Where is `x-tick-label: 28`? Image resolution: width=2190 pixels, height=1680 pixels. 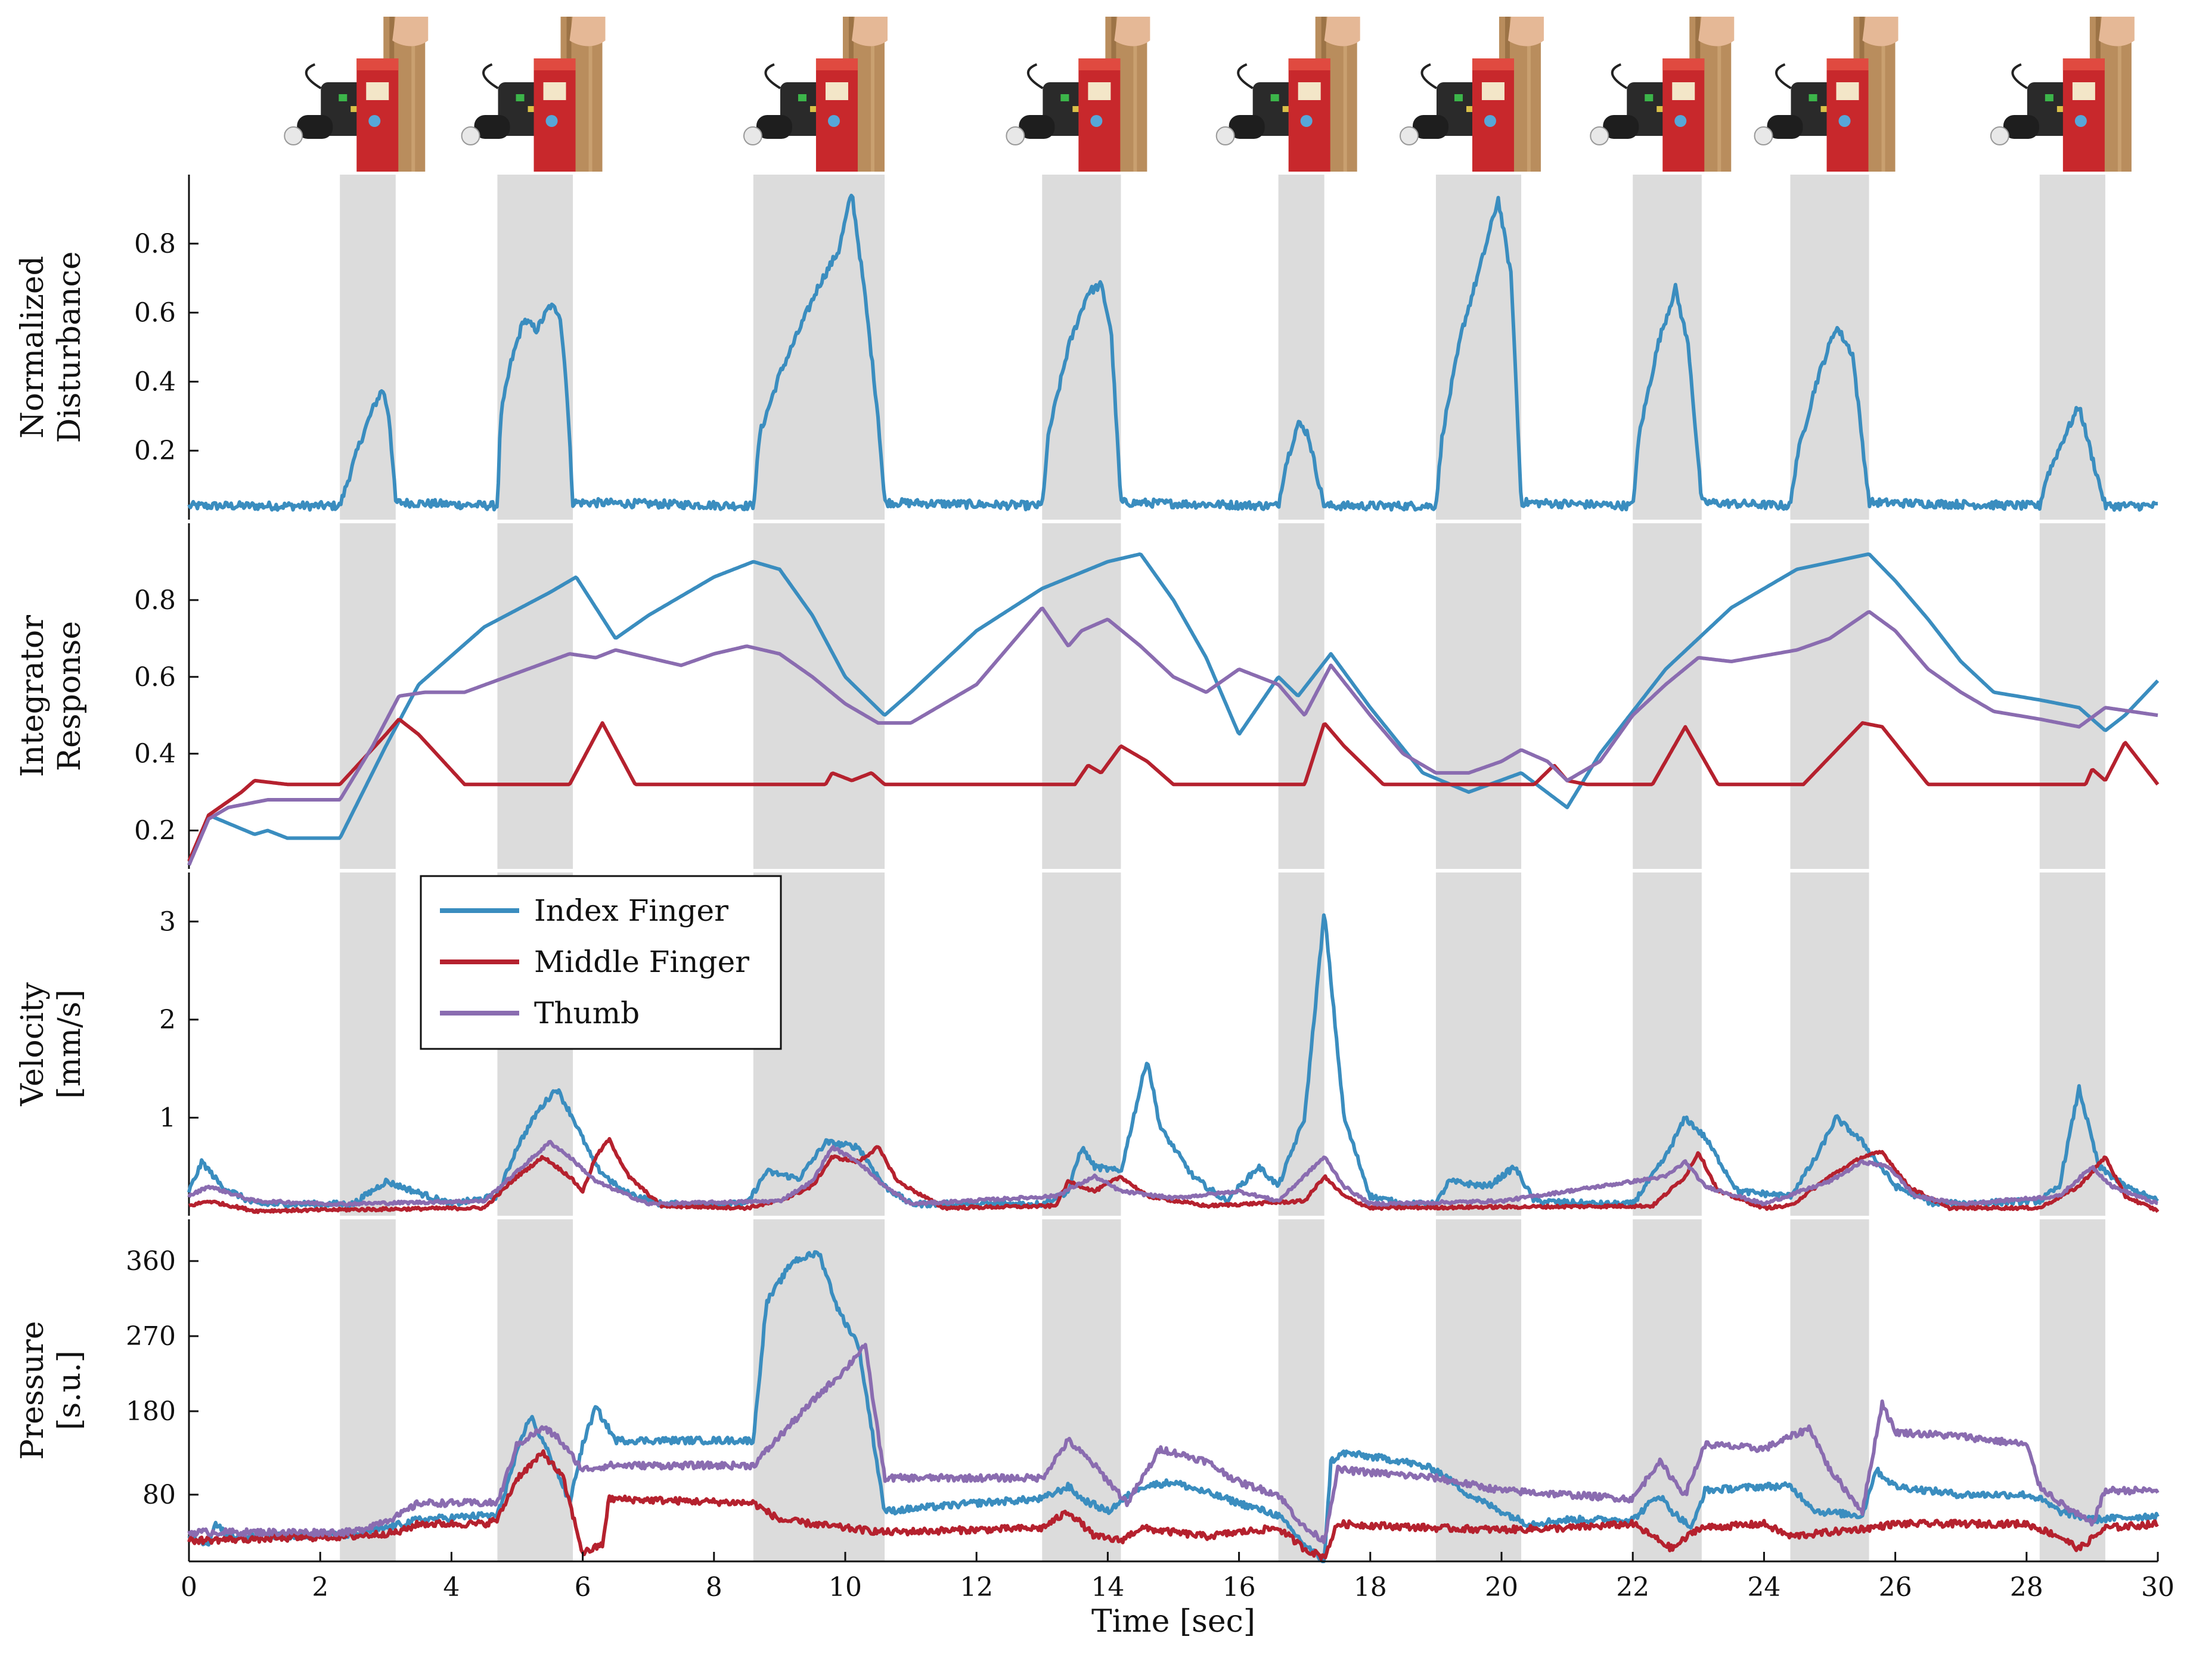 x-tick-label: 28 is located at coordinates (2026, 1587).